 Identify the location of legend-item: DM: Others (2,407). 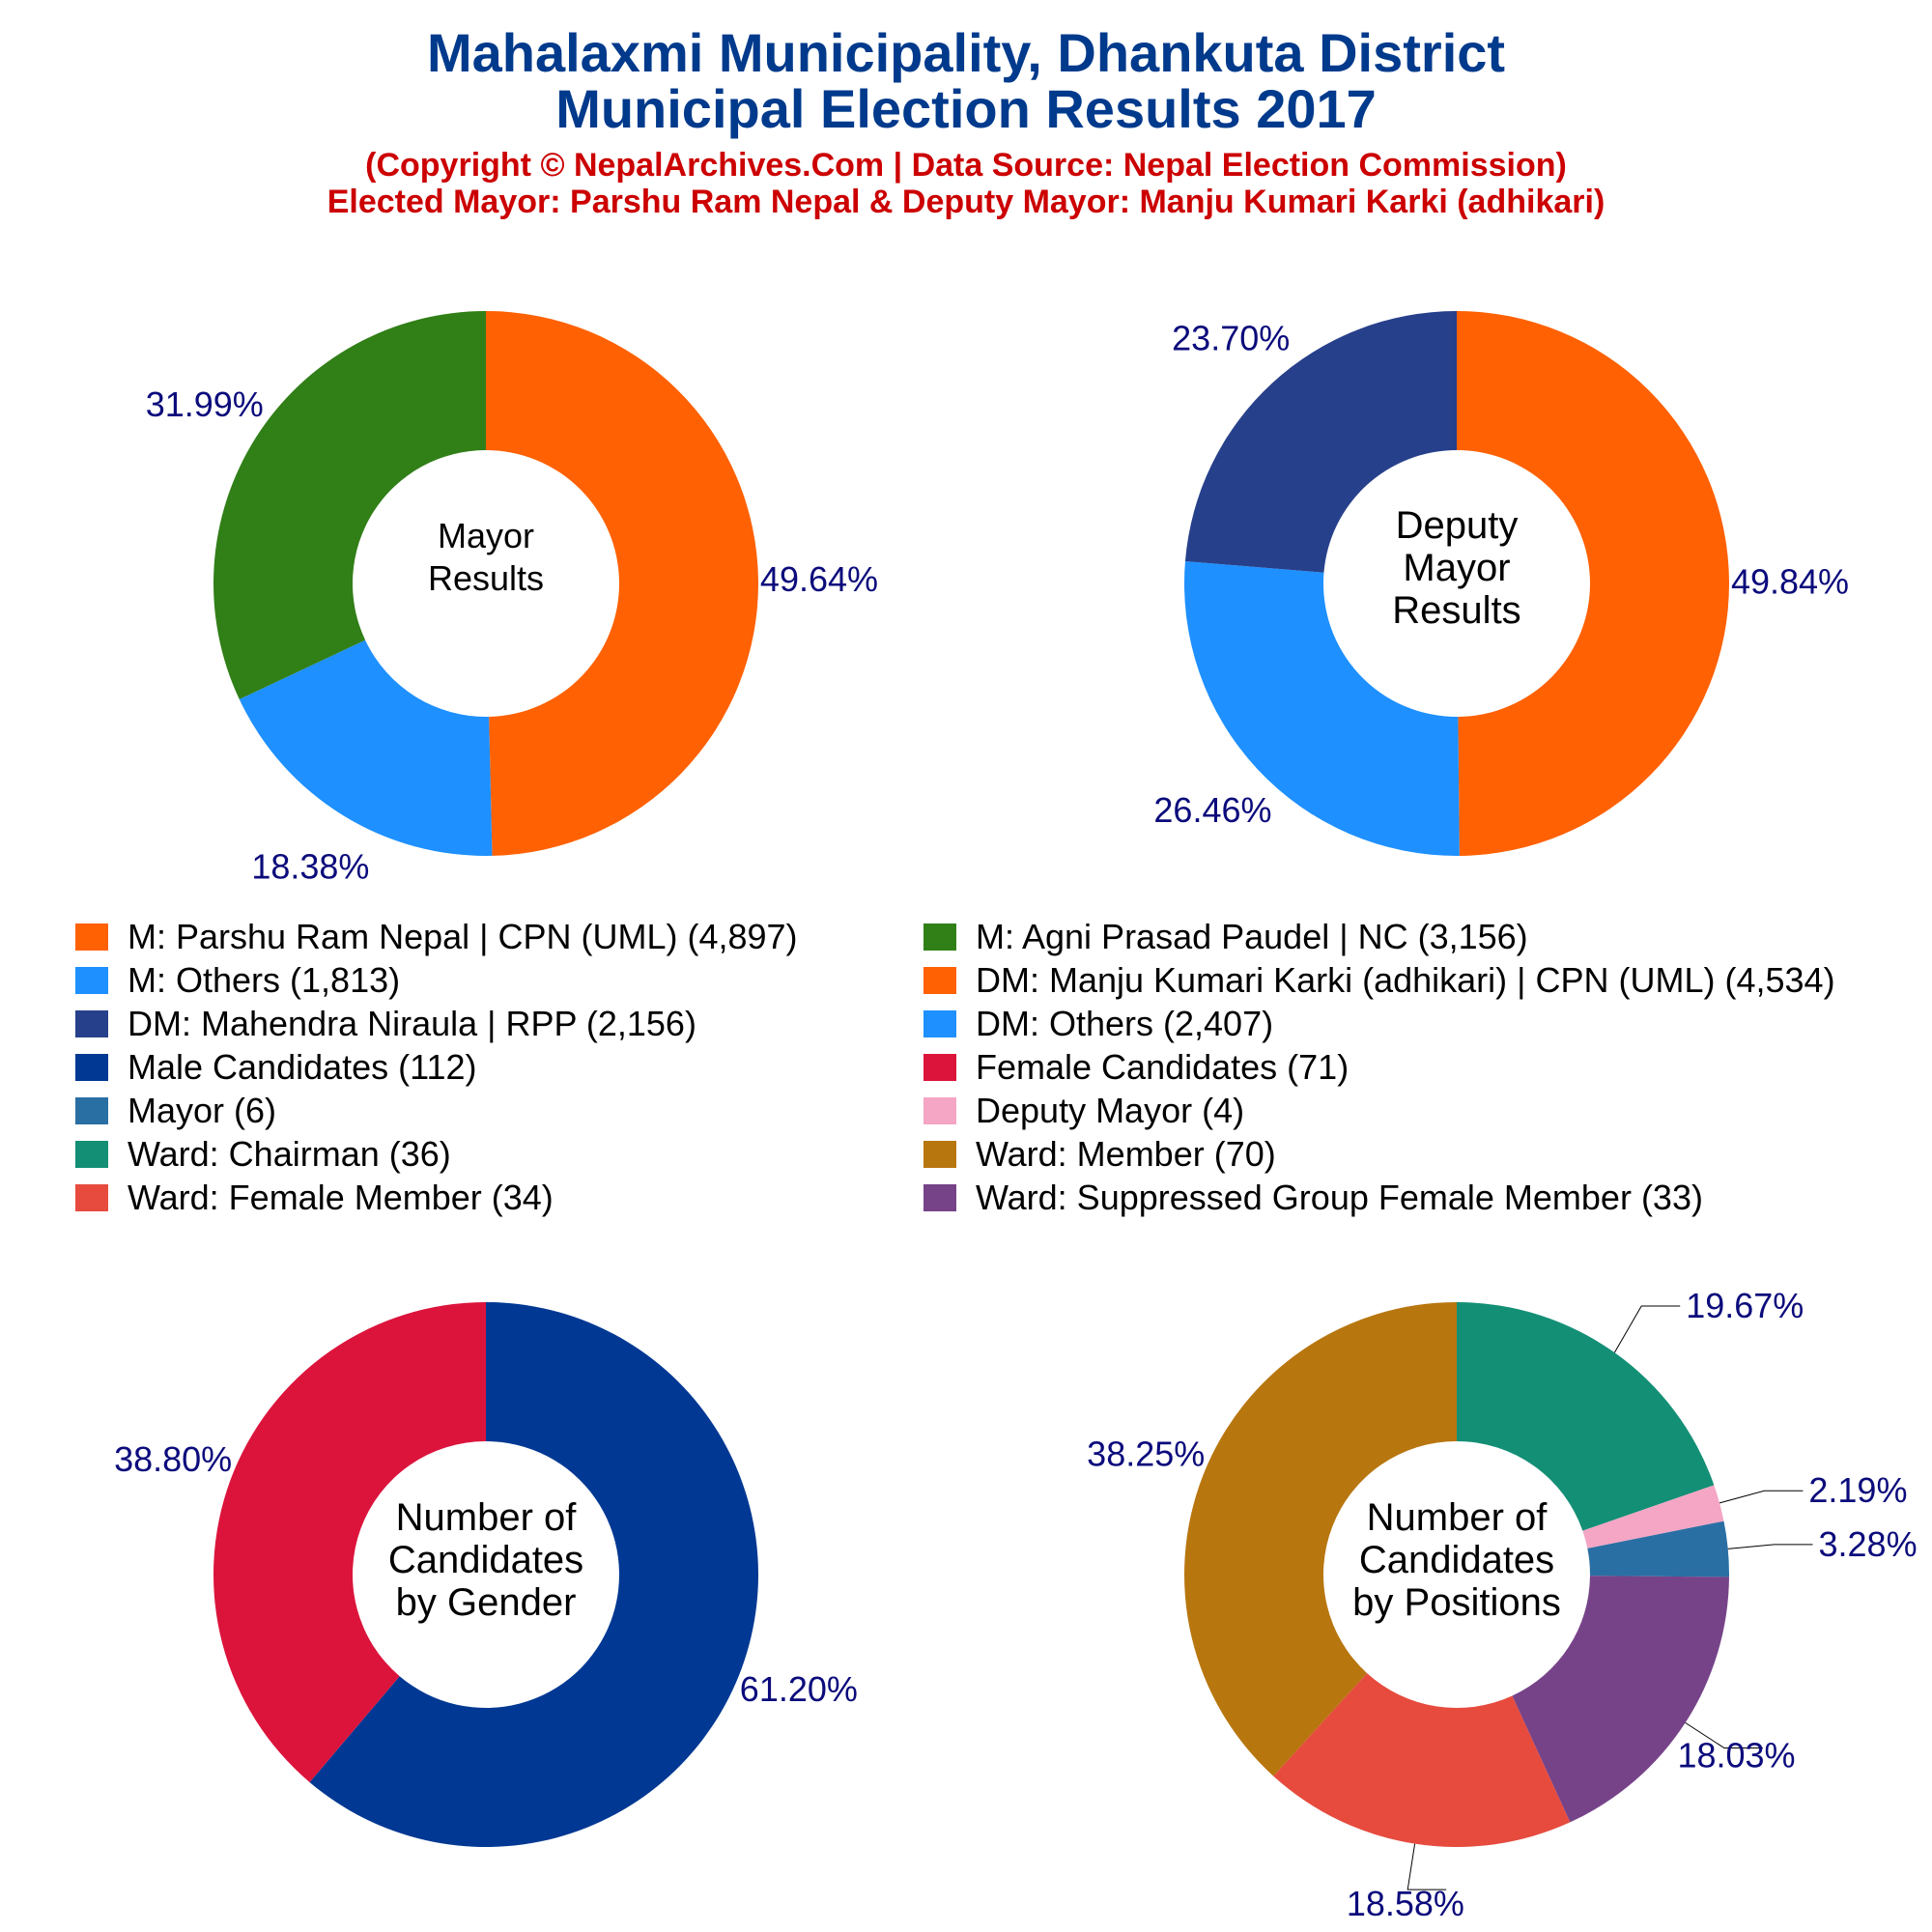
(1098, 1024).